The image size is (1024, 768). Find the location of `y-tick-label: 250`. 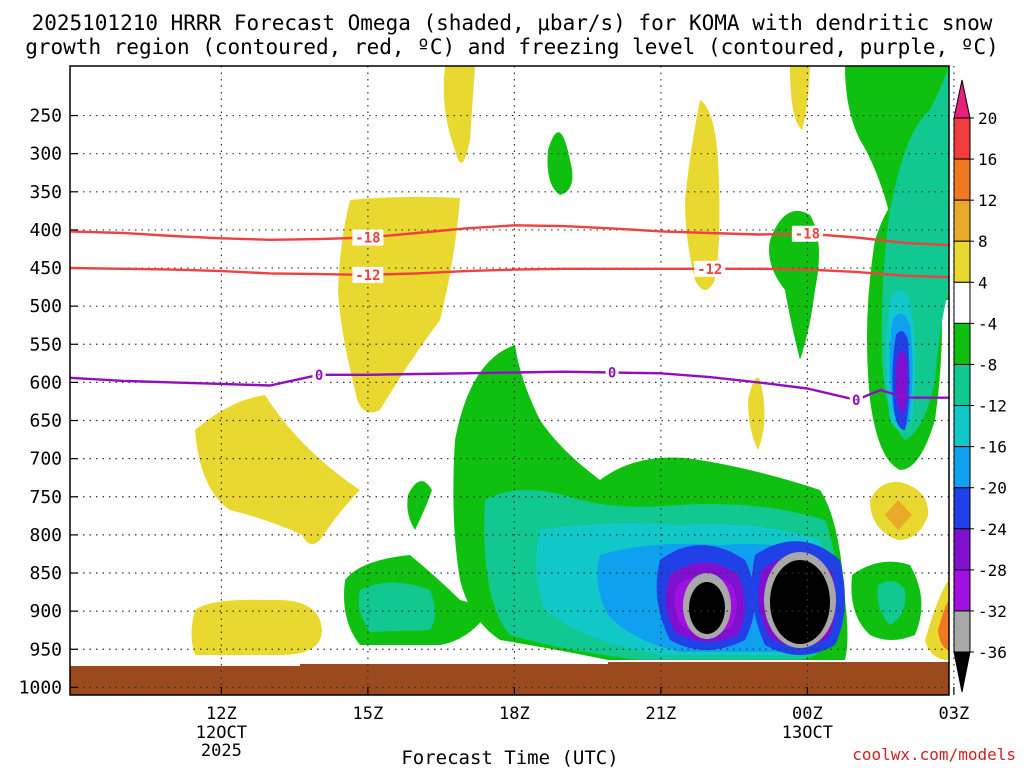

y-tick-label: 250 is located at coordinates (45, 116).